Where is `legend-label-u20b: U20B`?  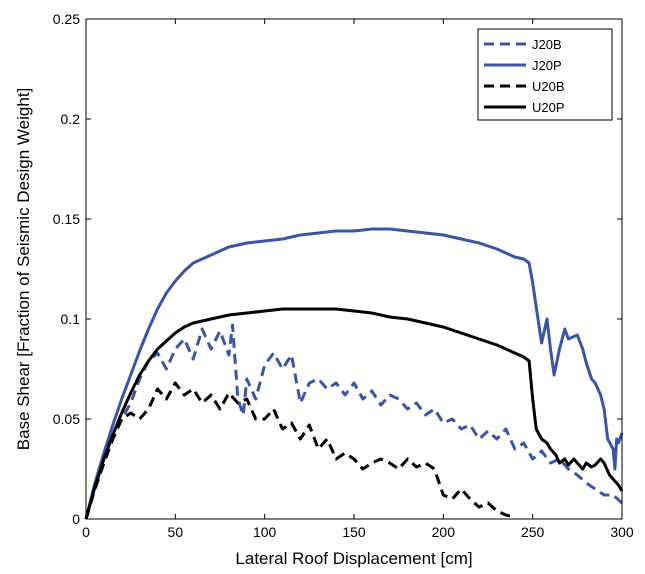 legend-label-u20b: U20B is located at coordinates (548, 86).